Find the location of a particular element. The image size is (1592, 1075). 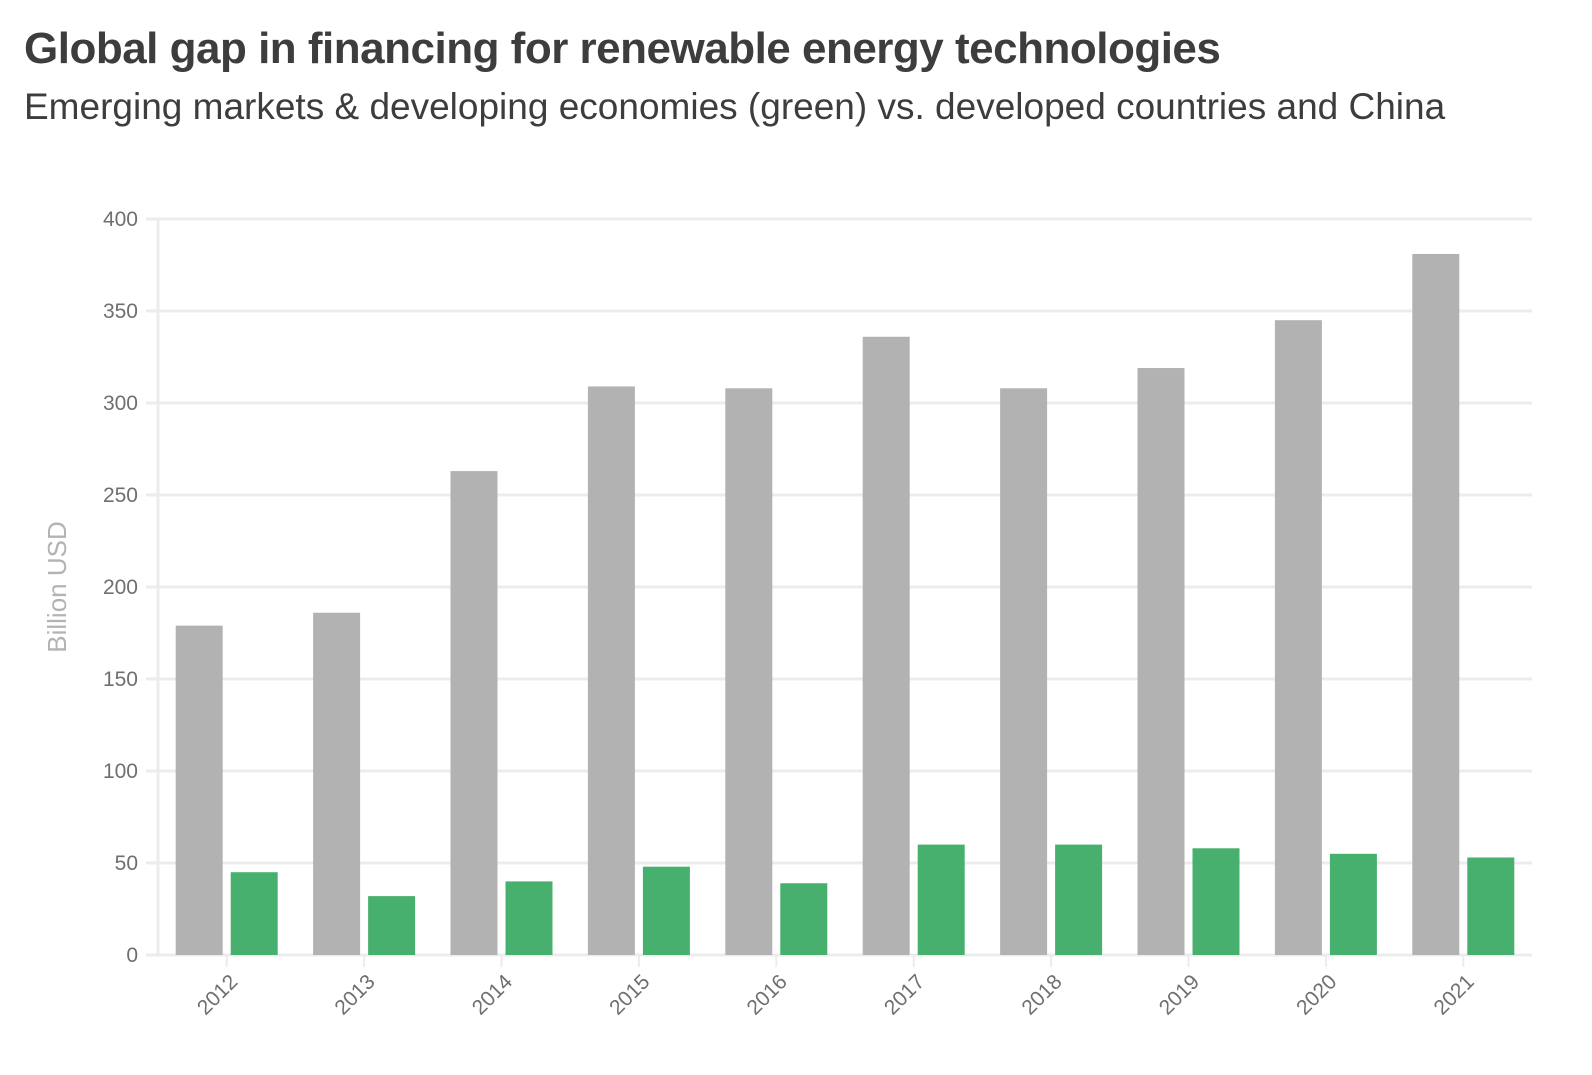

bar-emerging-2016 is located at coordinates (804, 919).